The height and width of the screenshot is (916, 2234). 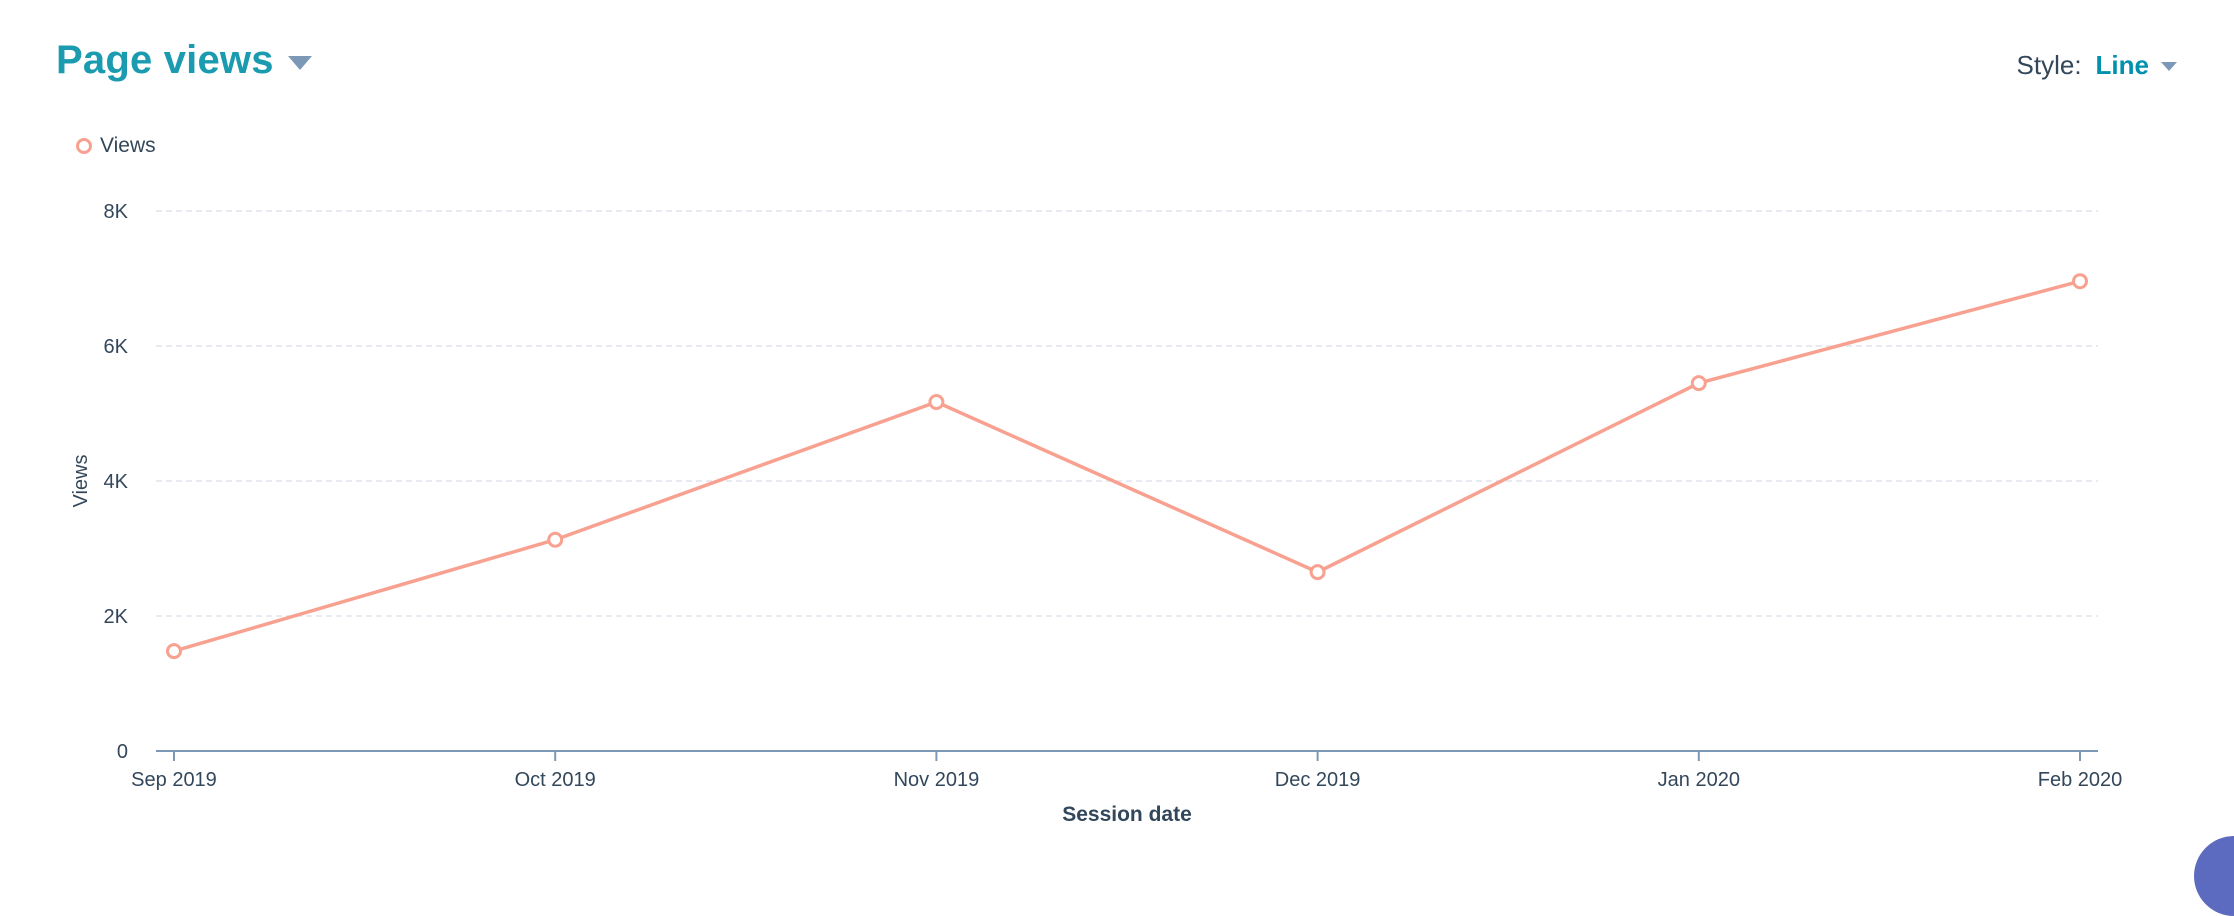 I want to click on style-dropdown: Line, so click(x=2136, y=65).